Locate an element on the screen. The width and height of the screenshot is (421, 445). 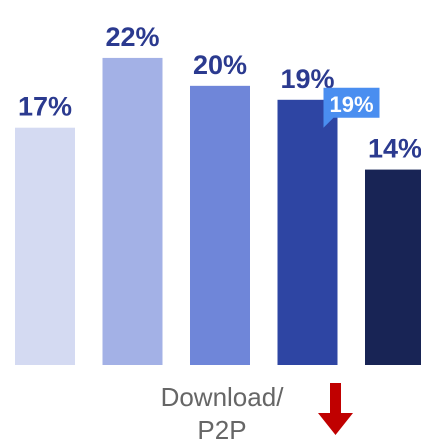
highlight-badge-shape is located at coordinates (351, 107).